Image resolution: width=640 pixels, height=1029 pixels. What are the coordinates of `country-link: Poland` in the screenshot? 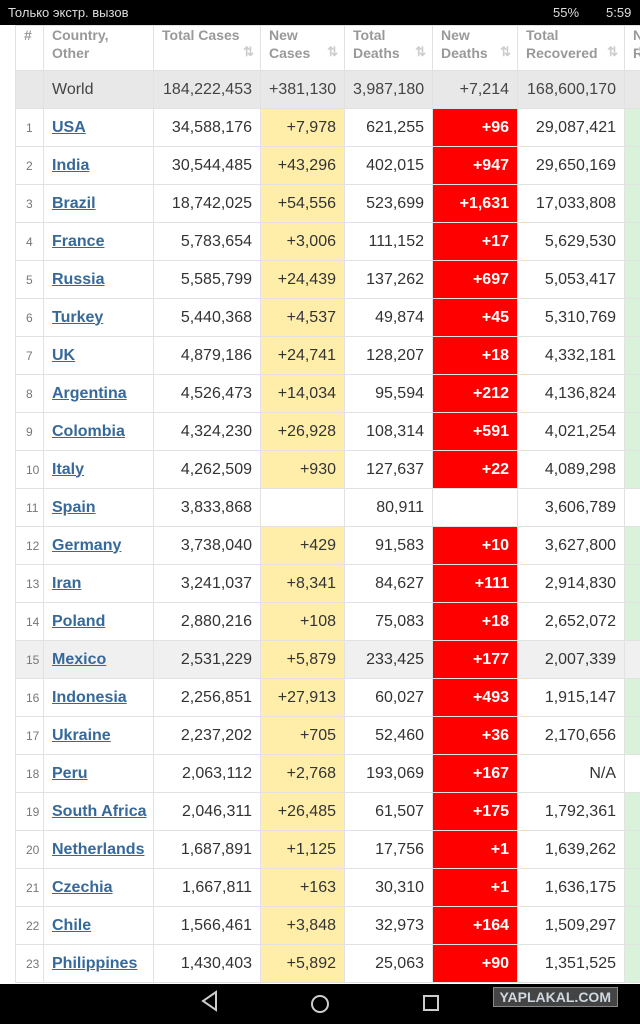 It's located at (78, 621).